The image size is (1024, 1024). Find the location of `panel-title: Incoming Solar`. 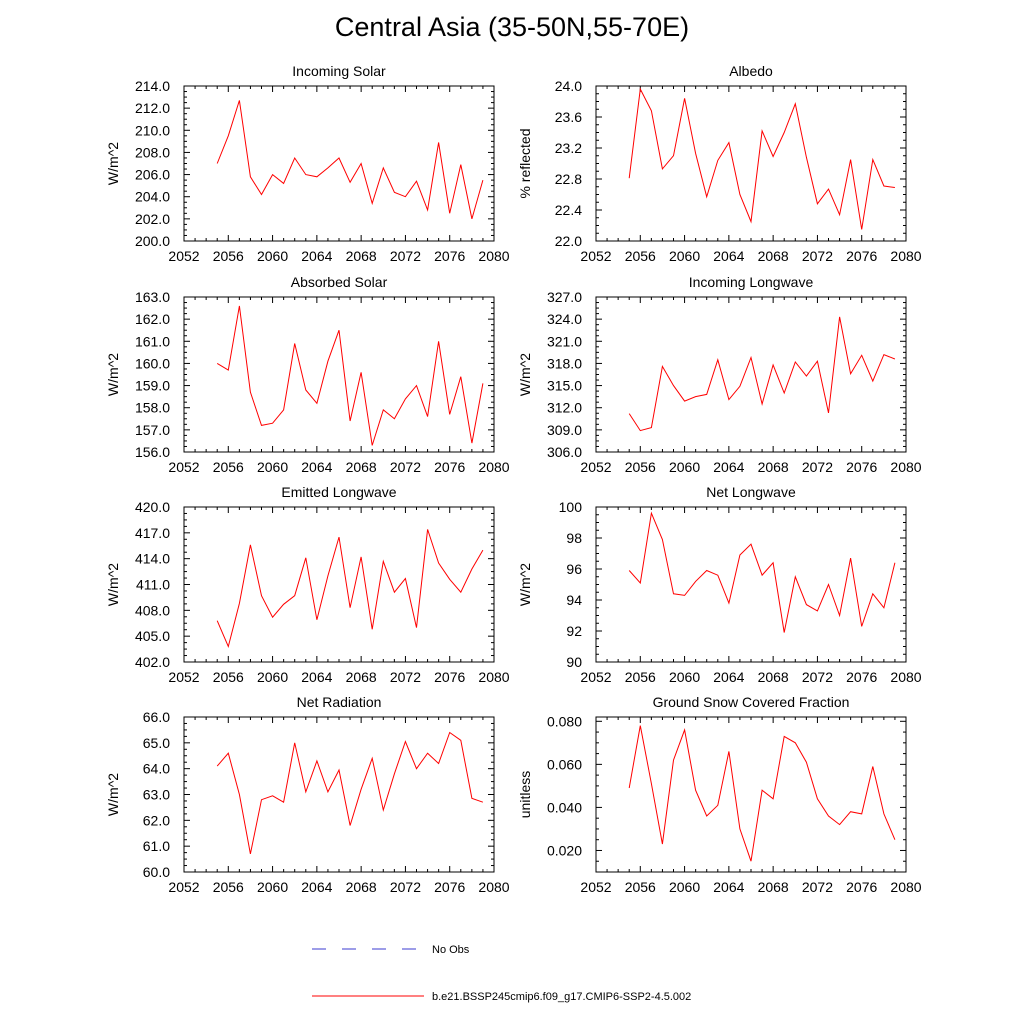

panel-title: Incoming Solar is located at coordinates (339, 71).